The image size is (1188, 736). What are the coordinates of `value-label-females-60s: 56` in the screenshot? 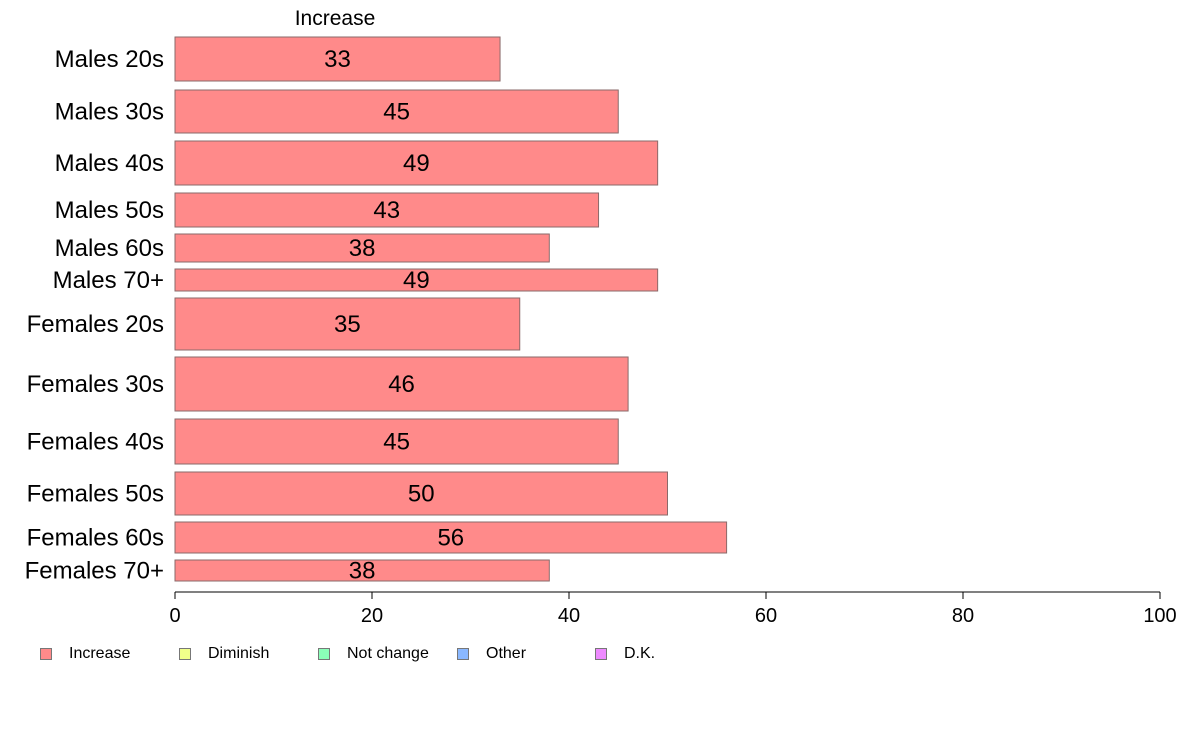 It's located at (450, 538).